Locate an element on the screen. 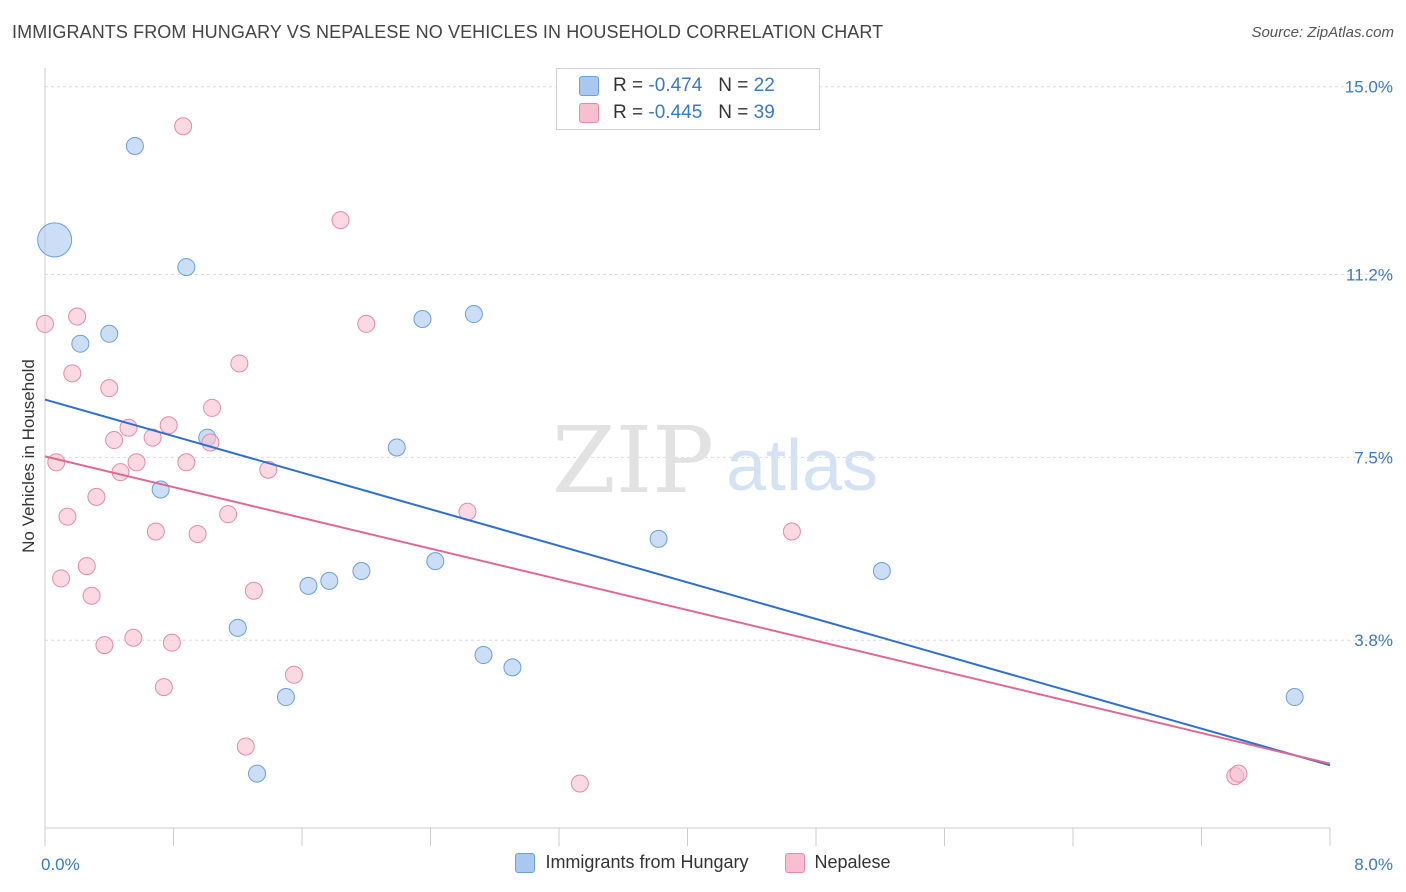 This screenshot has height=892, width=1406. y-axis-label: No Vehicles in Household is located at coordinates (28, 456).